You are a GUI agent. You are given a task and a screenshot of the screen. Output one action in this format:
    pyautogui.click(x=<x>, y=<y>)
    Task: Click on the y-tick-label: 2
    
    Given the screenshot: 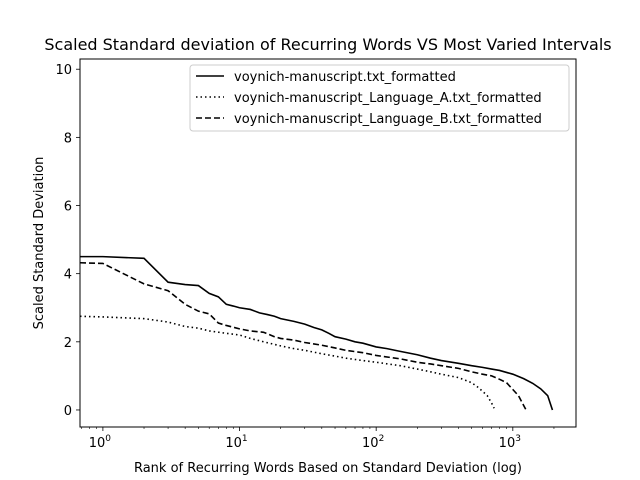 What is the action you would take?
    pyautogui.click(x=68, y=343)
    